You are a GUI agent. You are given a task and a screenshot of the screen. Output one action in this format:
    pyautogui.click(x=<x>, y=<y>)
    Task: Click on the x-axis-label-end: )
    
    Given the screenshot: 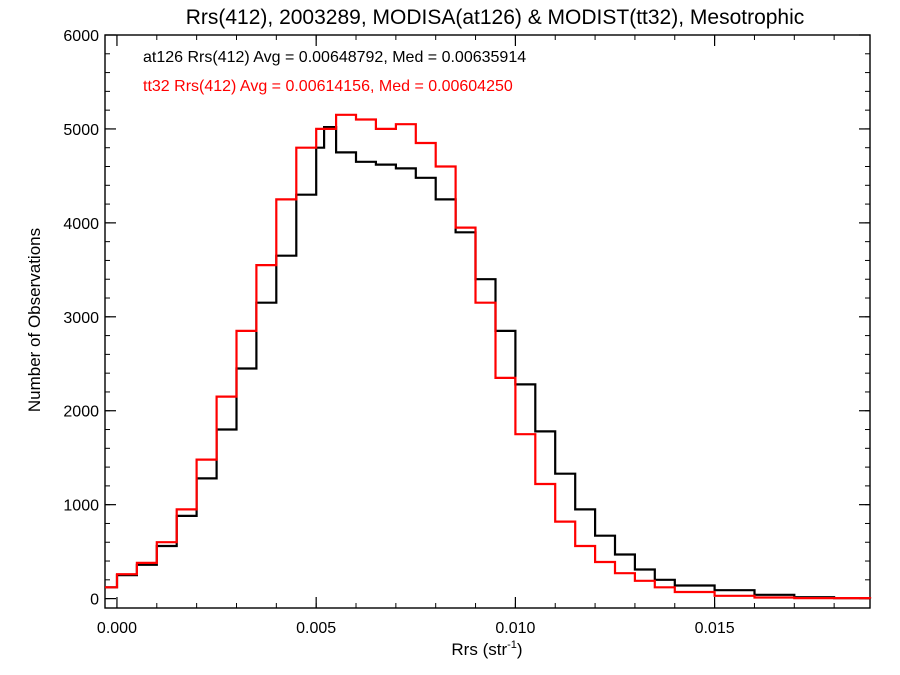 What is the action you would take?
    pyautogui.click(x=520, y=649)
    